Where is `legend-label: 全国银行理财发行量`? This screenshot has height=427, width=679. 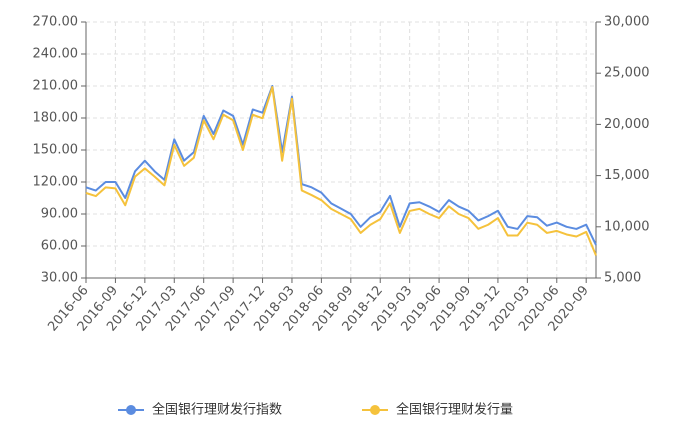 legend-label: 全国银行理财发行量 is located at coordinates (454, 410).